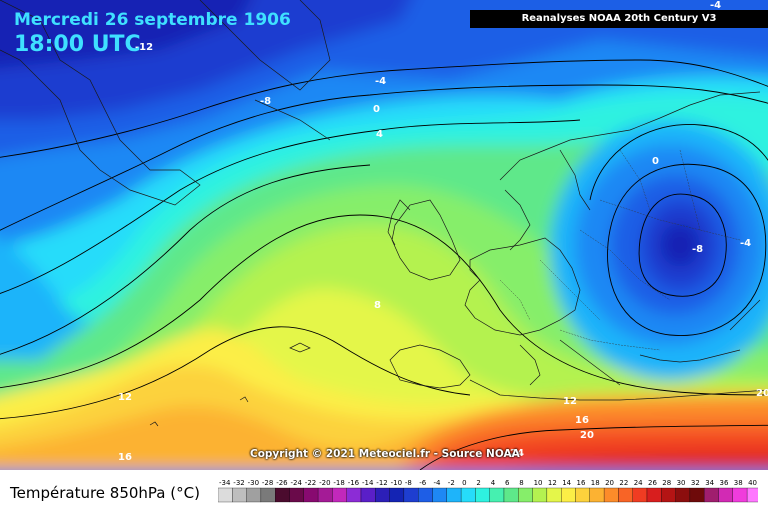 This screenshot has height=512, width=768. I want to click on legend-tick-label: -26, so click(282, 483).